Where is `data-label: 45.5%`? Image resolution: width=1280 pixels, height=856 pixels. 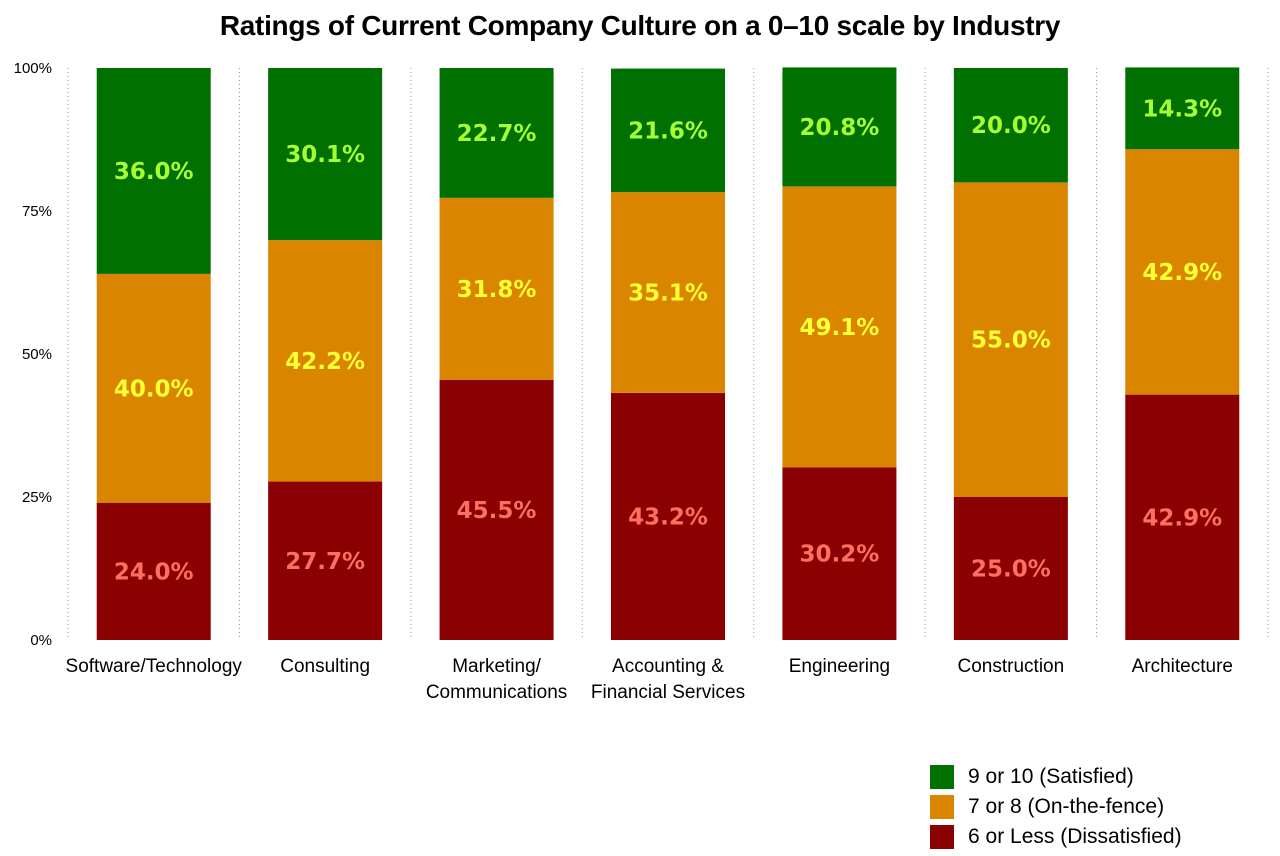 data-label: 45.5% is located at coordinates (497, 511).